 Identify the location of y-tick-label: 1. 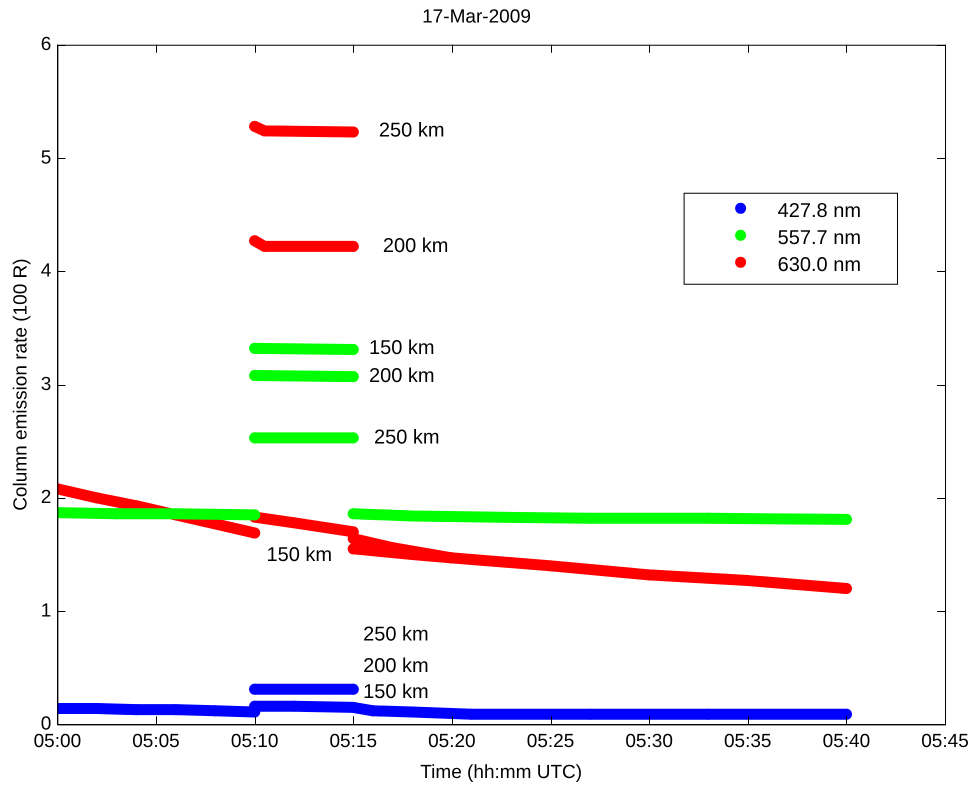
(46, 611).